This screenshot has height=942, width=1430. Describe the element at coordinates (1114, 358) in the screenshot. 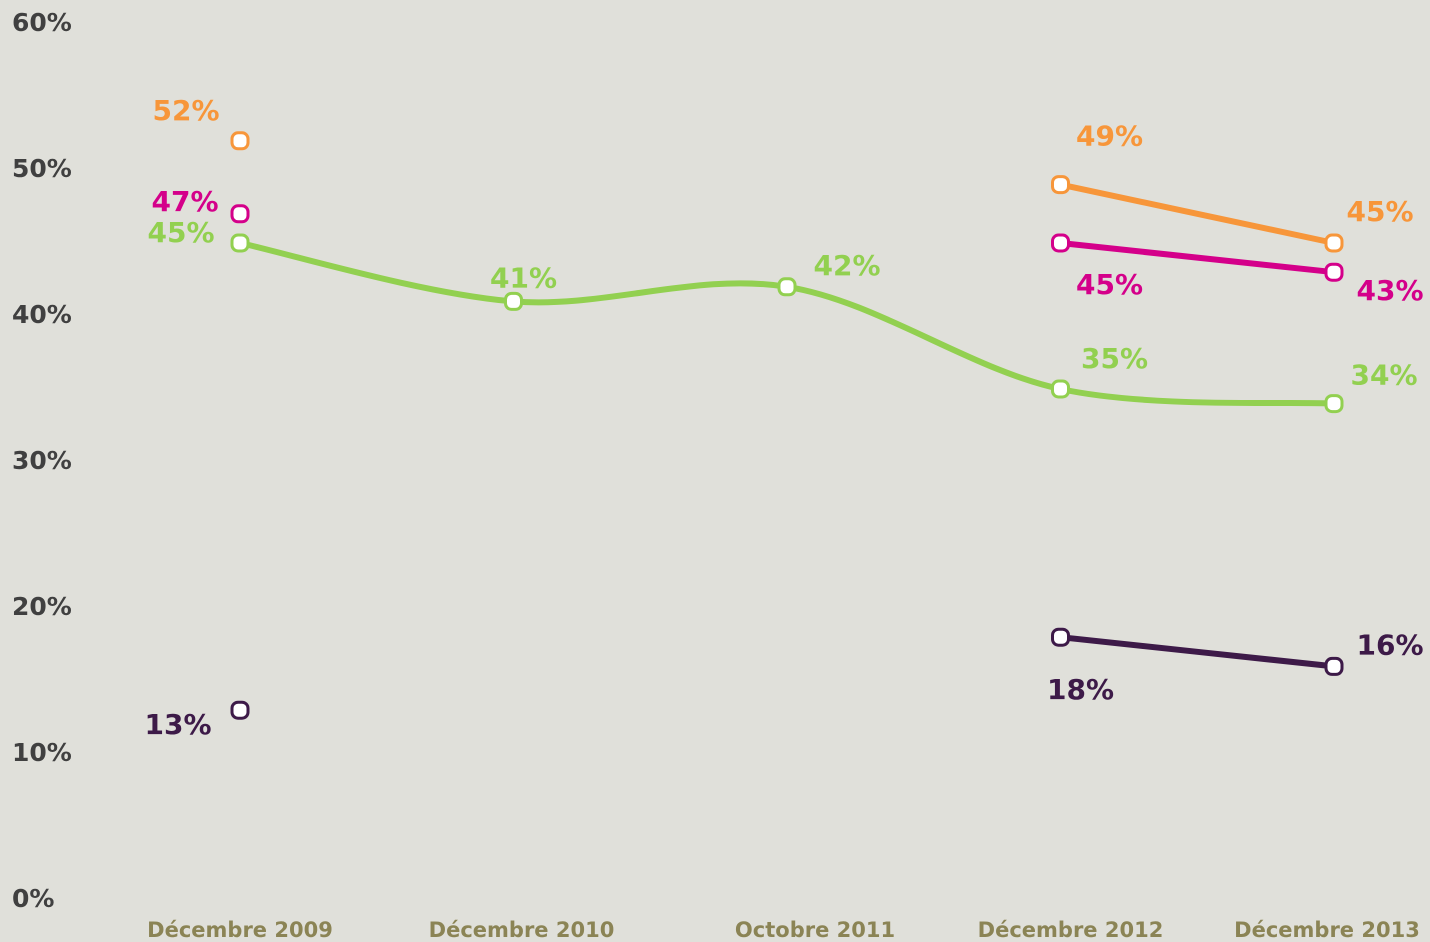

I see `value-label: 35%` at that location.